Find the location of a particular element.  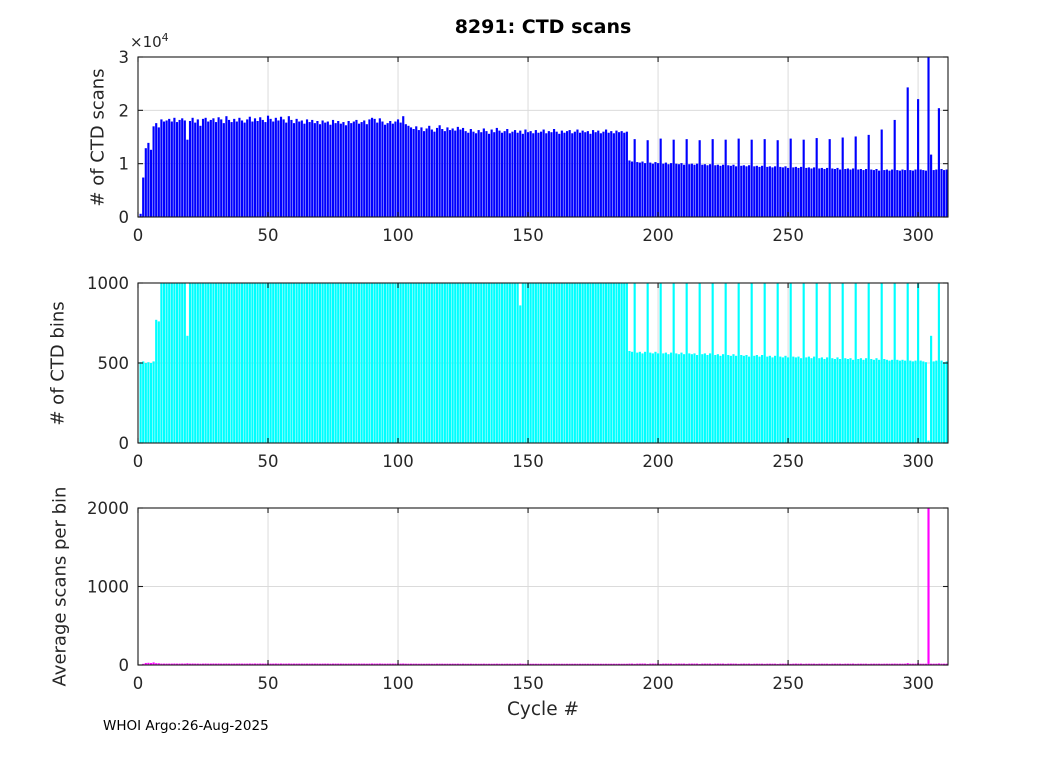

svg-text: 500 is located at coordinates (114, 363).